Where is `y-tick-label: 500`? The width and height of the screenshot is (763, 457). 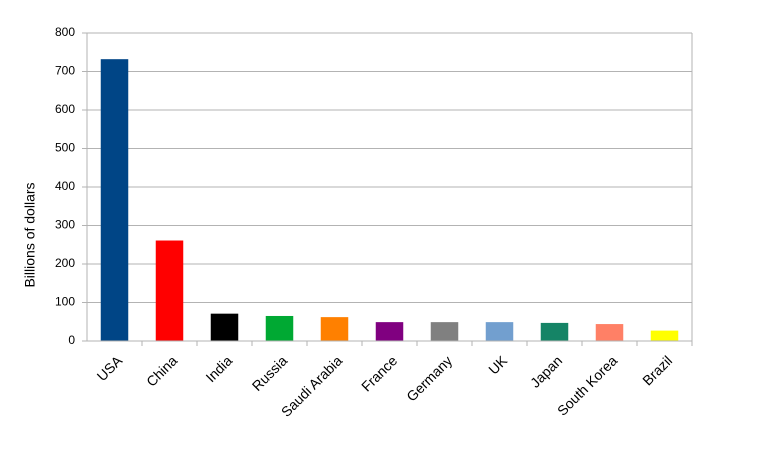 y-tick-label: 500 is located at coordinates (65, 148).